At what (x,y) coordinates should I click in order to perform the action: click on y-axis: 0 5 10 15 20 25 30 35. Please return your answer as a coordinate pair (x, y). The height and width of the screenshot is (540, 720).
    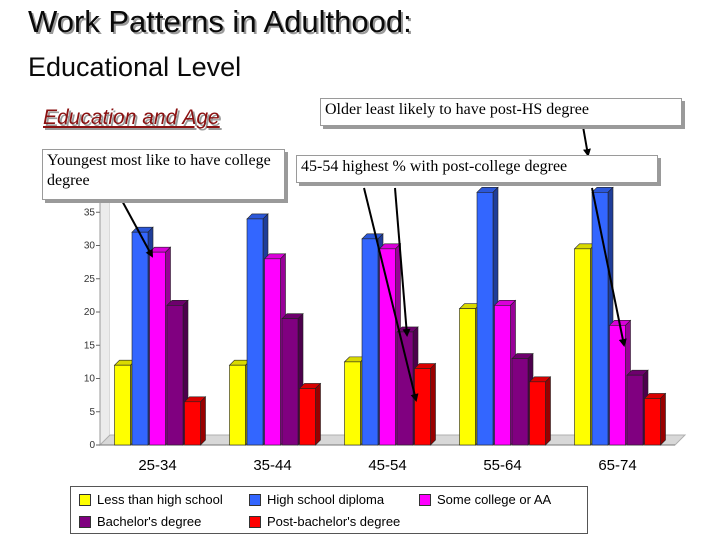
    Looking at the image, I should click on (92, 329).